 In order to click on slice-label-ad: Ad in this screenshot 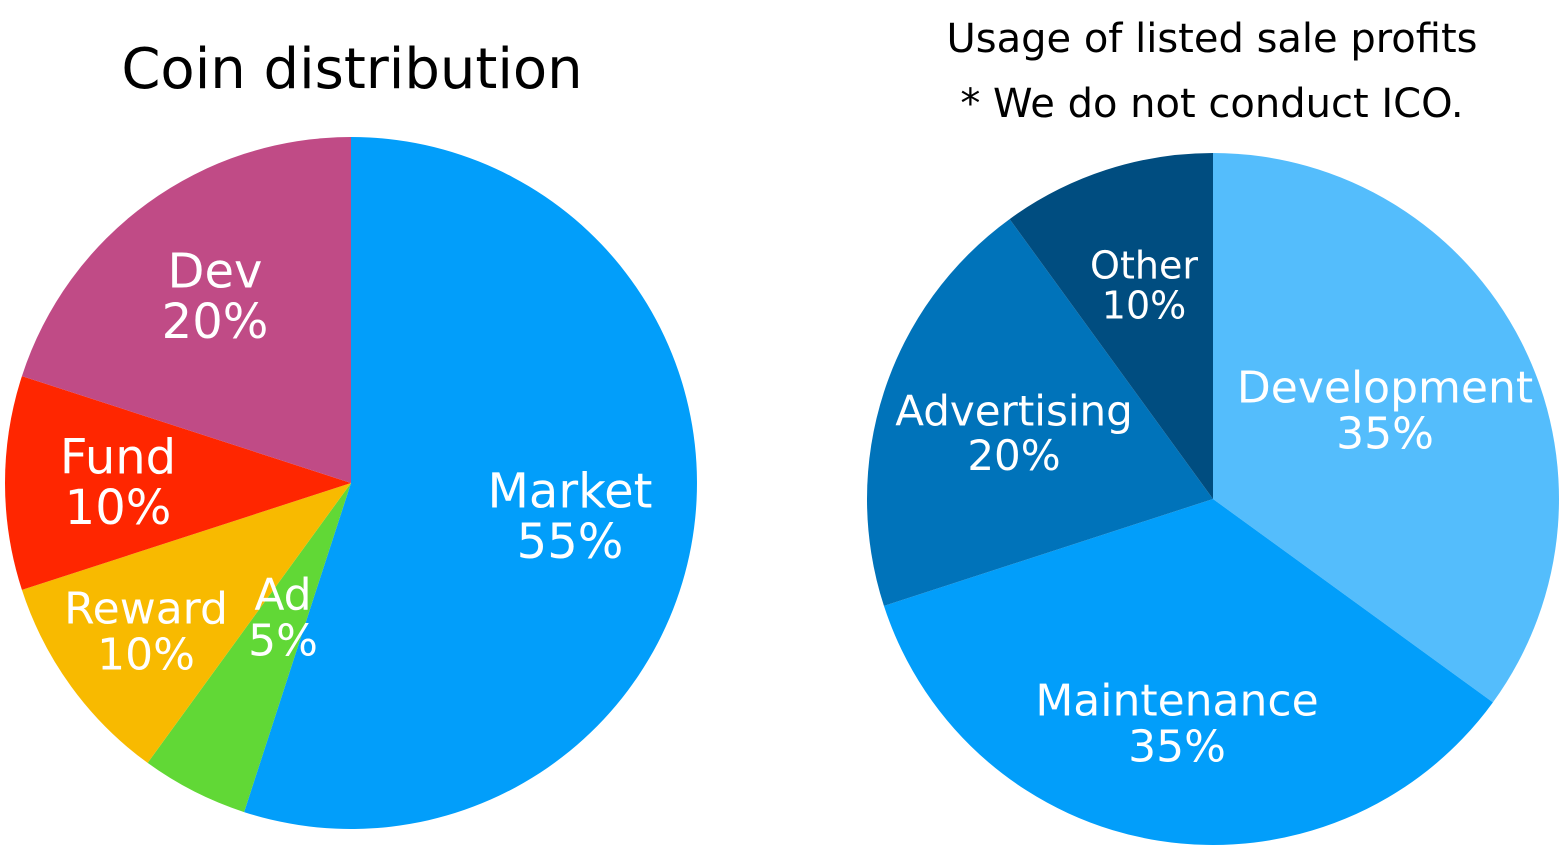, I will do `click(282, 594)`.